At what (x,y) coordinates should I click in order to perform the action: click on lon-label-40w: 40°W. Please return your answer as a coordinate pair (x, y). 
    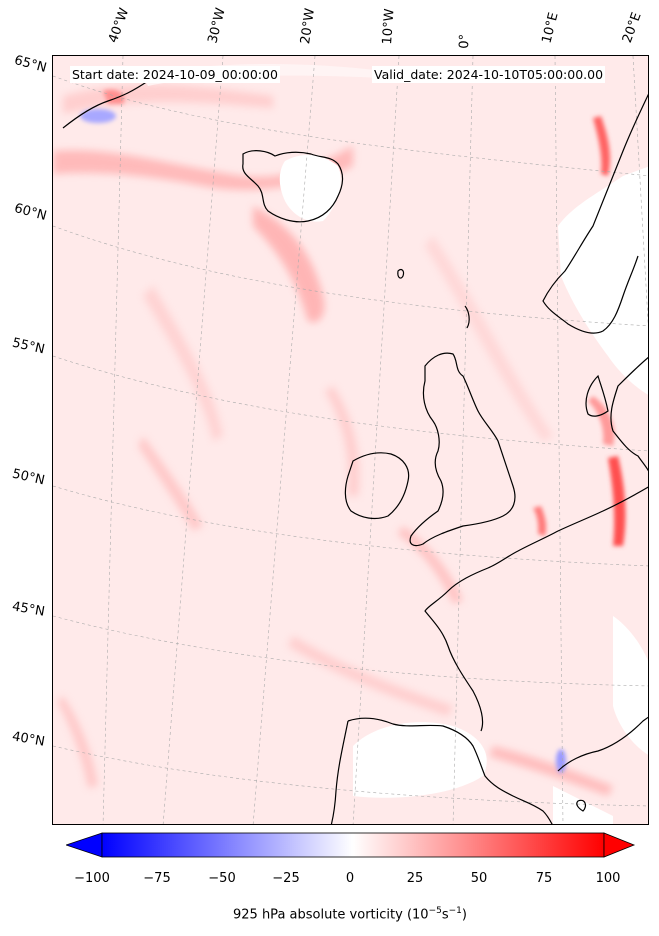
    Looking at the image, I should click on (119, 25).